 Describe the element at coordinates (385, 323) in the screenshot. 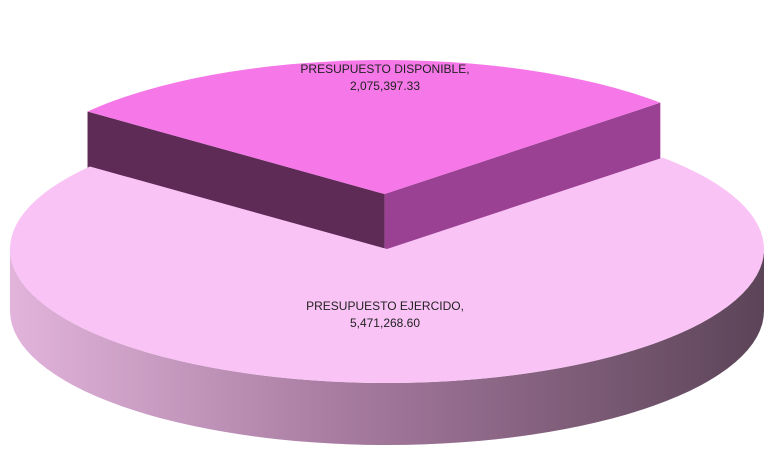

I see `slice-label-value: 5,471,268.60` at that location.